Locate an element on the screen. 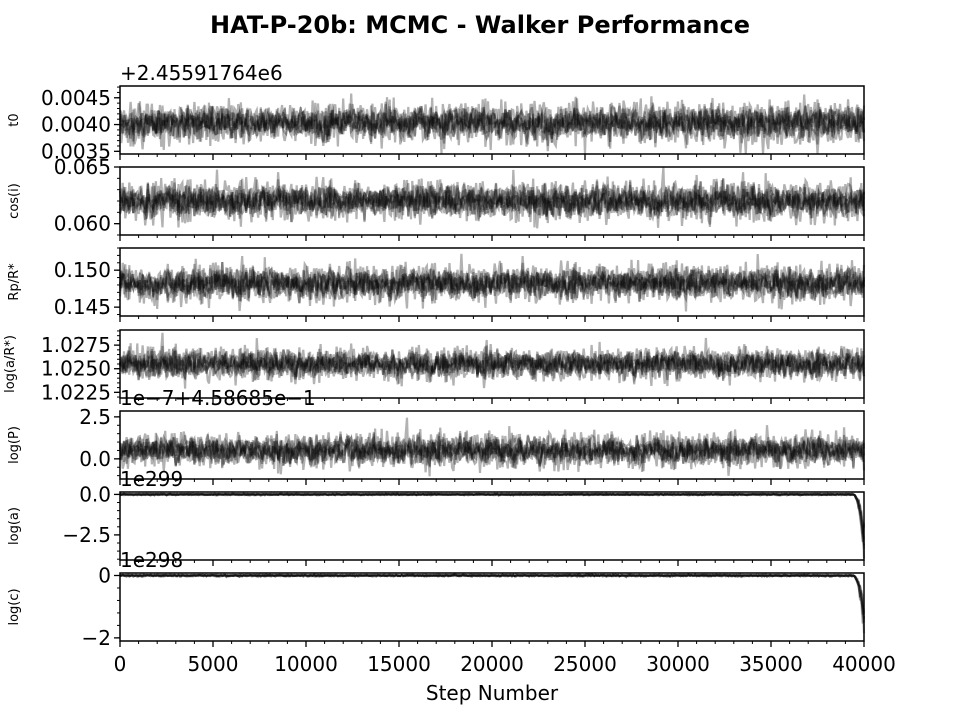  y-tick-label-1-0: 0.060 is located at coordinates (82, 224).